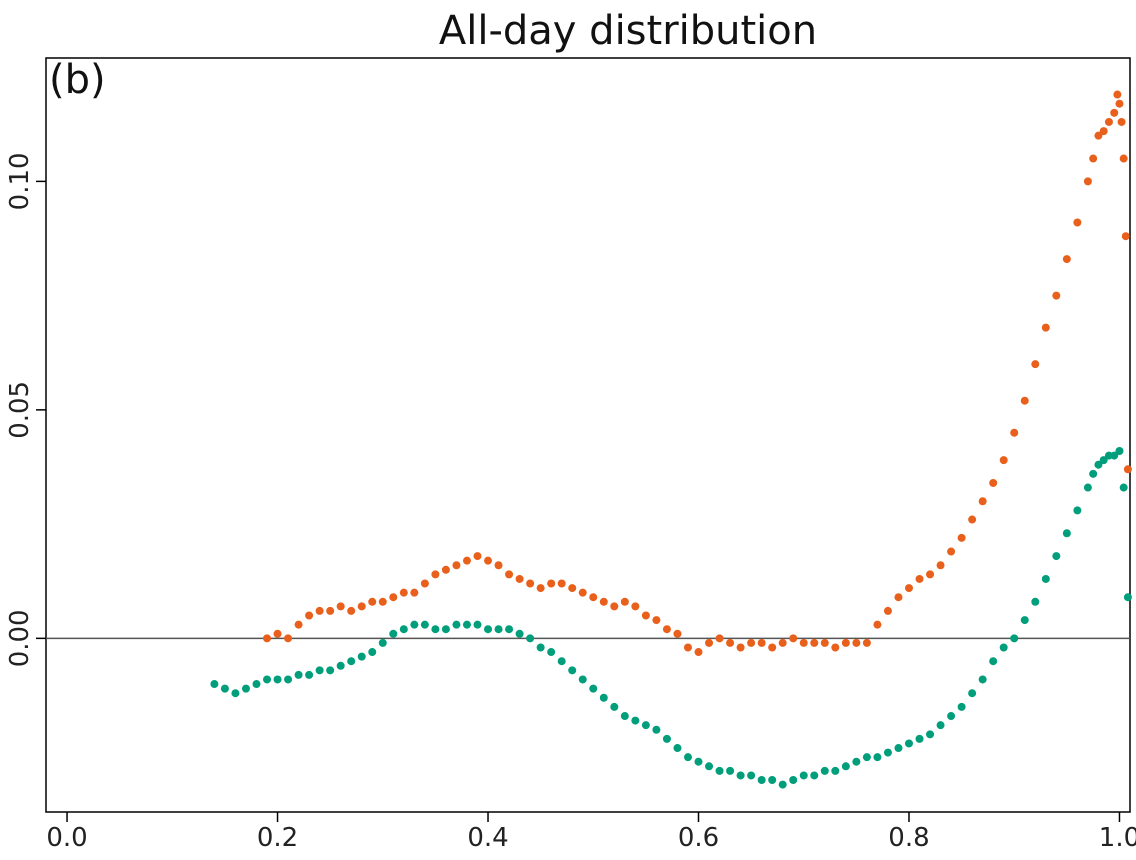  What do you see at coordinates (66, 838) in the screenshot?
I see `x-tick-label: 0.0` at bounding box center [66, 838].